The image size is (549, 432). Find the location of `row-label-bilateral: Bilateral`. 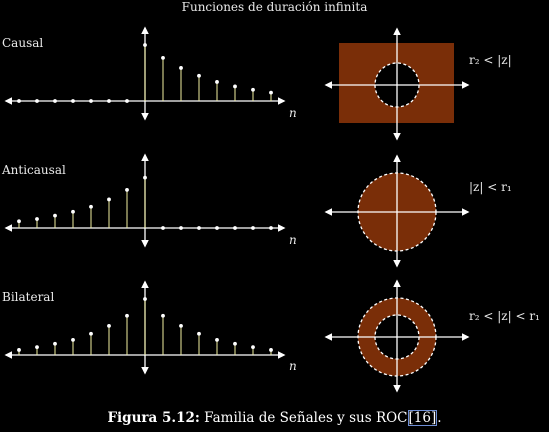

row-label-bilateral: Bilateral is located at coordinates (28, 297).